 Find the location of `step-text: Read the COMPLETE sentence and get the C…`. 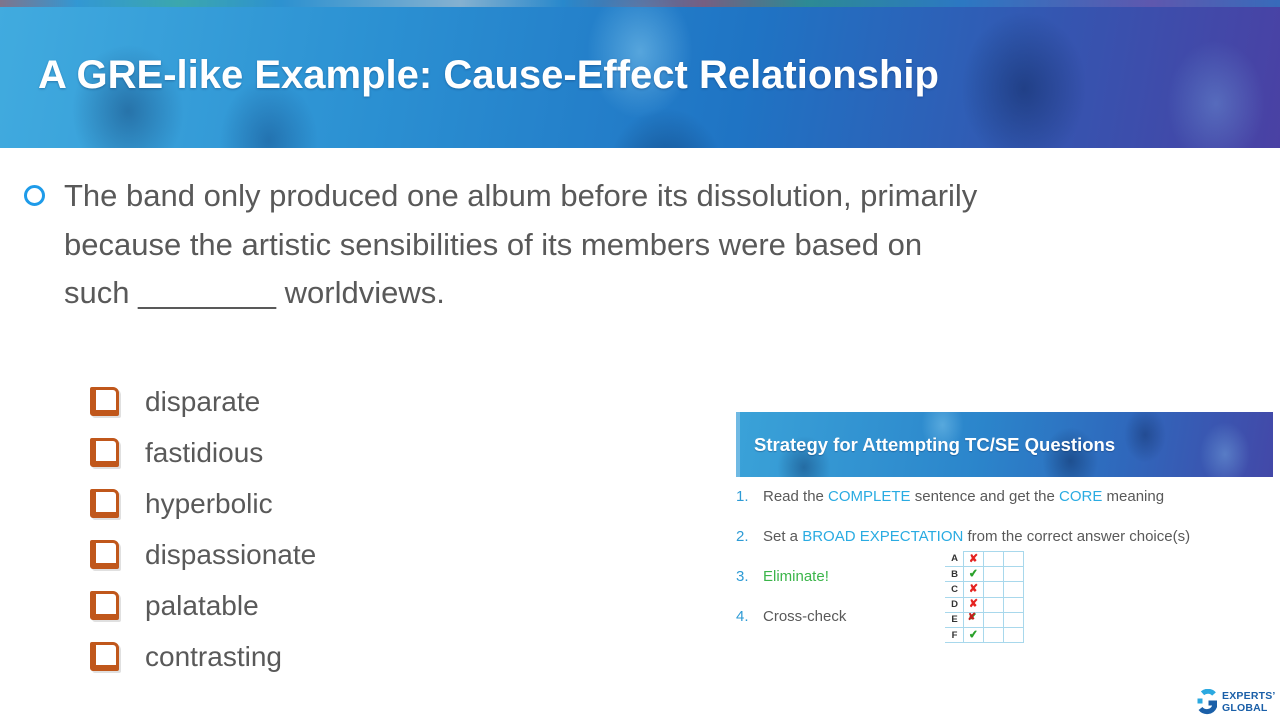

step-text: Read the COMPLETE sentence and get the C… is located at coordinates (964, 496).